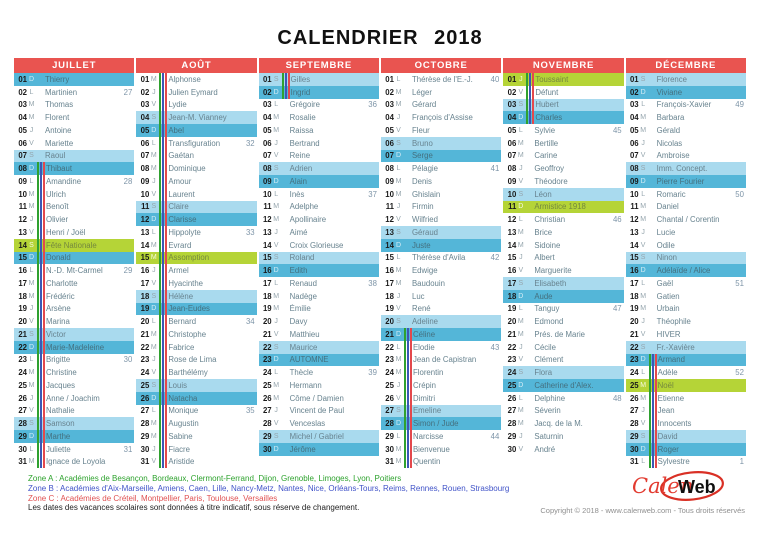 The image size is (760, 537). I want to click on saint-name: Jacques, so click(61, 385).